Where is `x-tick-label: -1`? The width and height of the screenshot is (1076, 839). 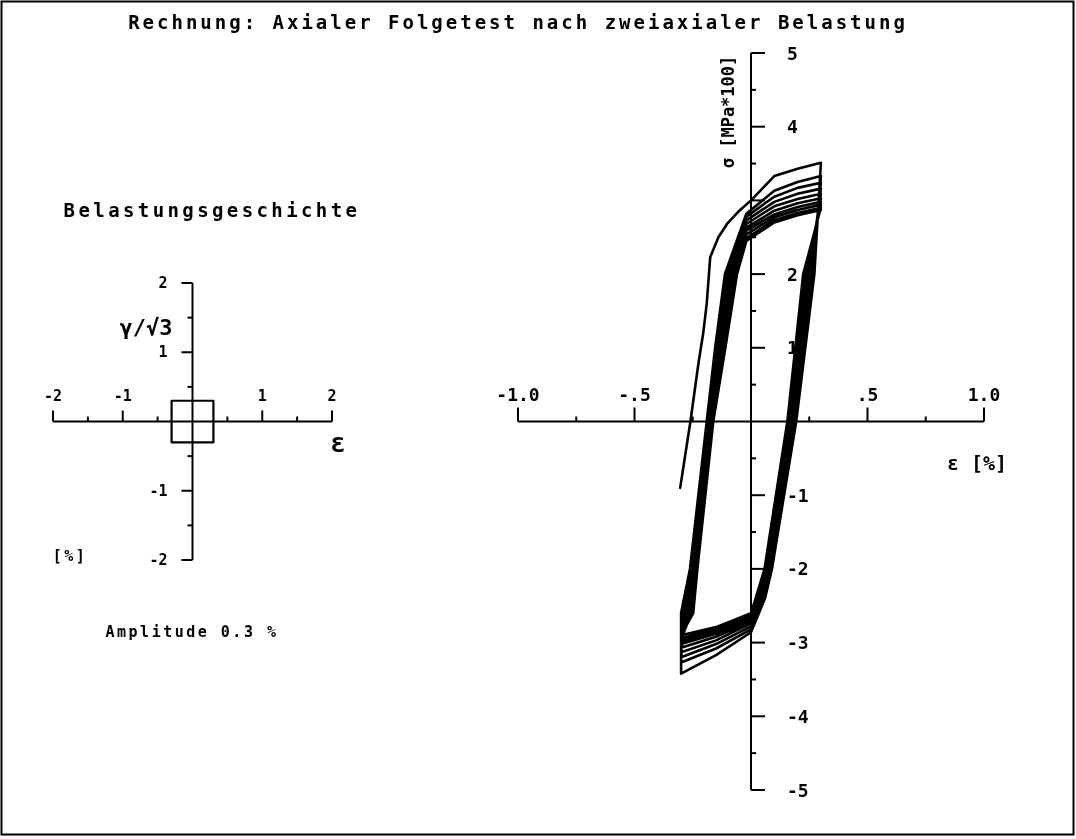
x-tick-label: -1 is located at coordinates (122, 395).